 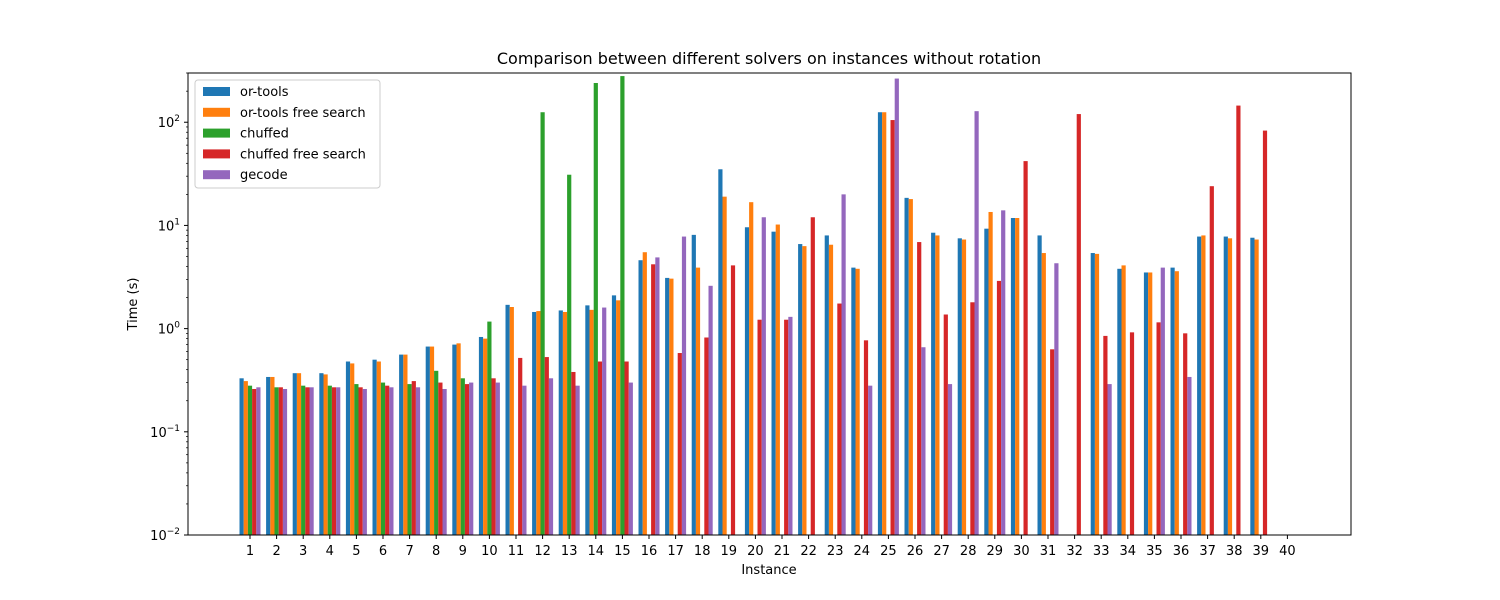 What do you see at coordinates (436, 551) in the screenshot?
I see `x-tick-label: 8` at bounding box center [436, 551].